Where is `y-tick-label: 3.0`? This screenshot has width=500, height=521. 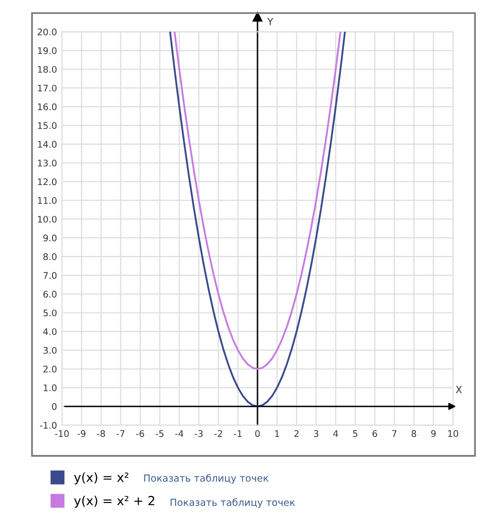 y-tick-label: 3.0 is located at coordinates (50, 350).